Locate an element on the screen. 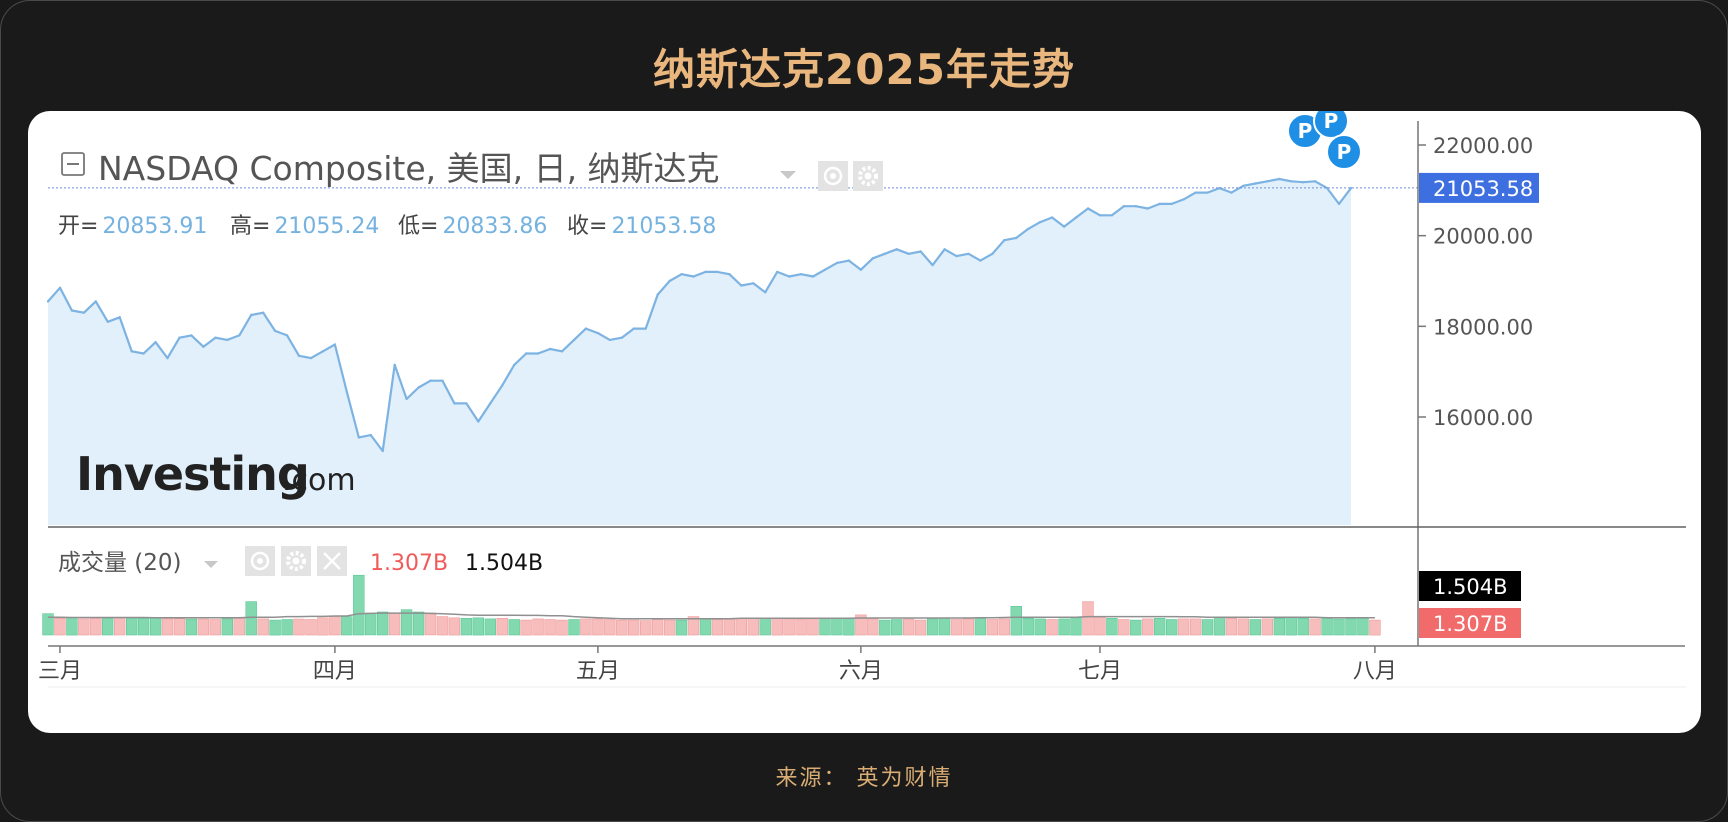 The height and width of the screenshot is (822, 1728). current-price-badge is located at coordinates (1479, 187).